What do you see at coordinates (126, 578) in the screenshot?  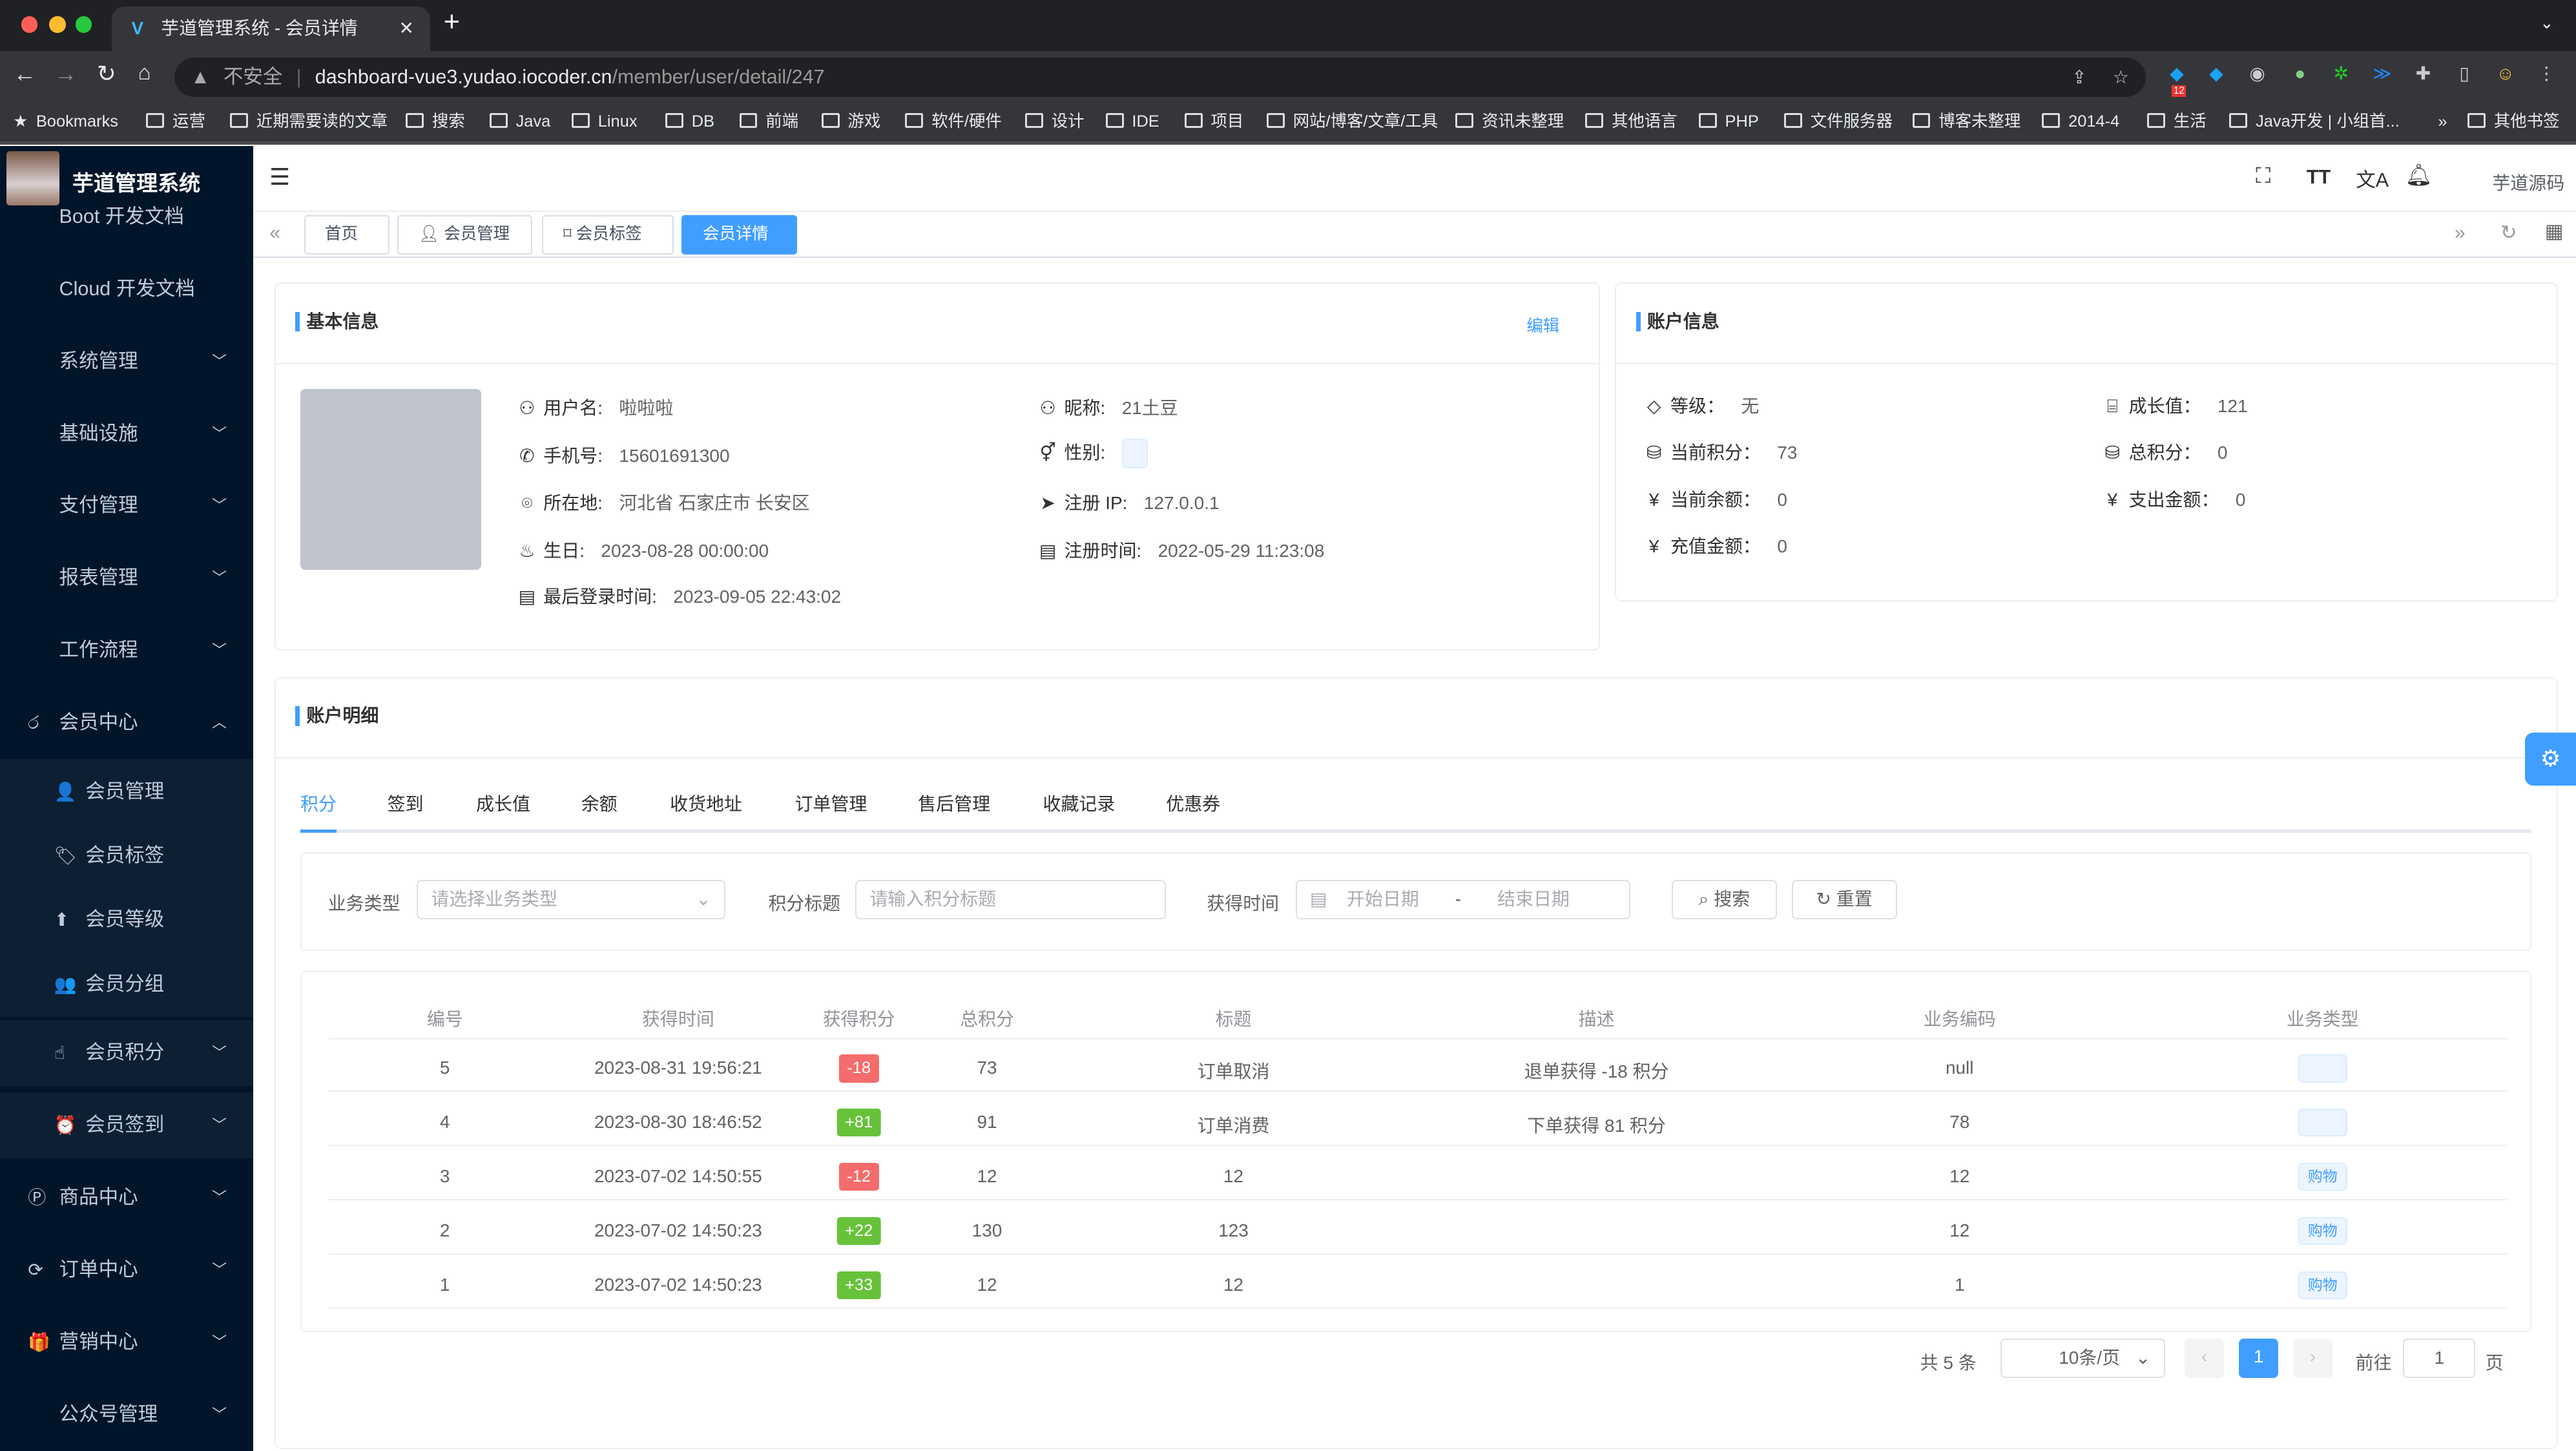 I see `sidebar-item: 报表管理 ﹀` at bounding box center [126, 578].